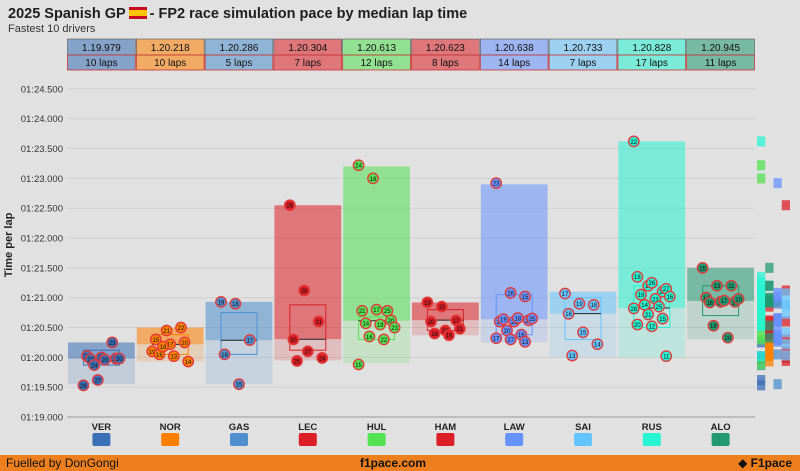 This screenshot has height=471, width=800. Describe the element at coordinates (170, 48) in the screenshot. I see `median-label: 1.20.218` at that location.